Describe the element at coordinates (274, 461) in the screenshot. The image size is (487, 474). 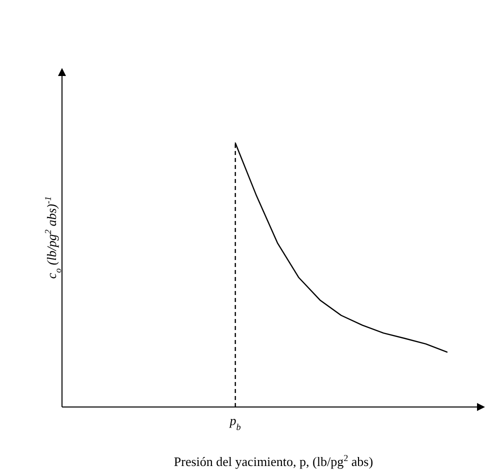
I see `x-axis-title: Presión del yacimiento, p, (lb/pg$^{2}$ abs)` at that location.